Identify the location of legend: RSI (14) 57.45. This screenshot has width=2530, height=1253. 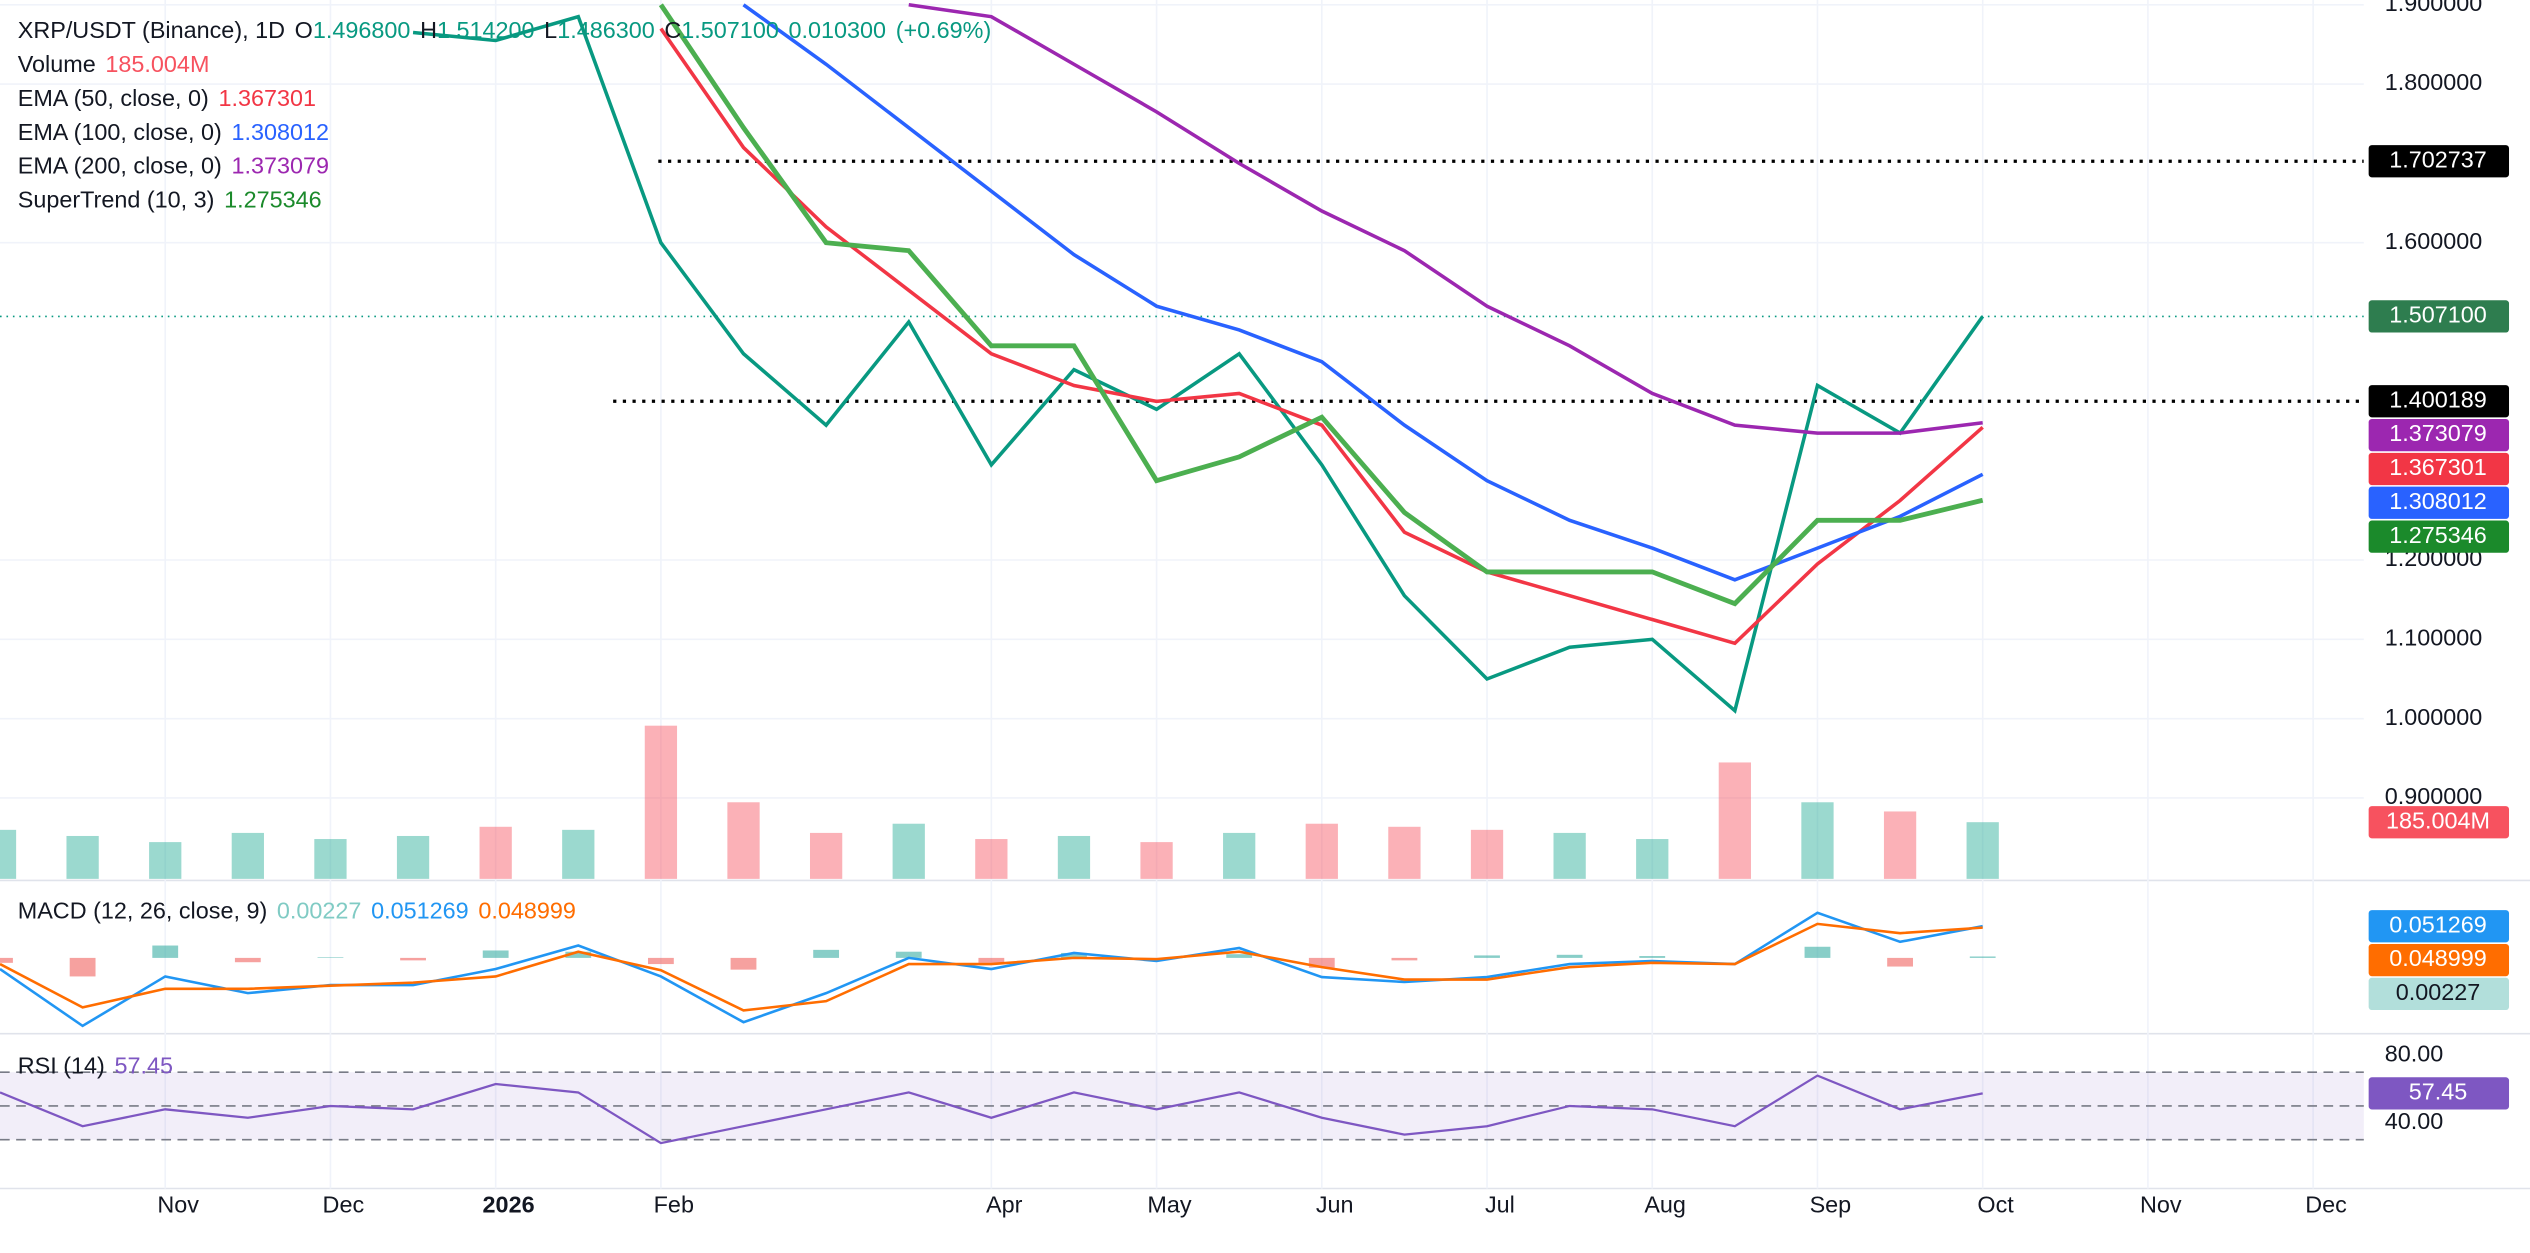
(95, 1066).